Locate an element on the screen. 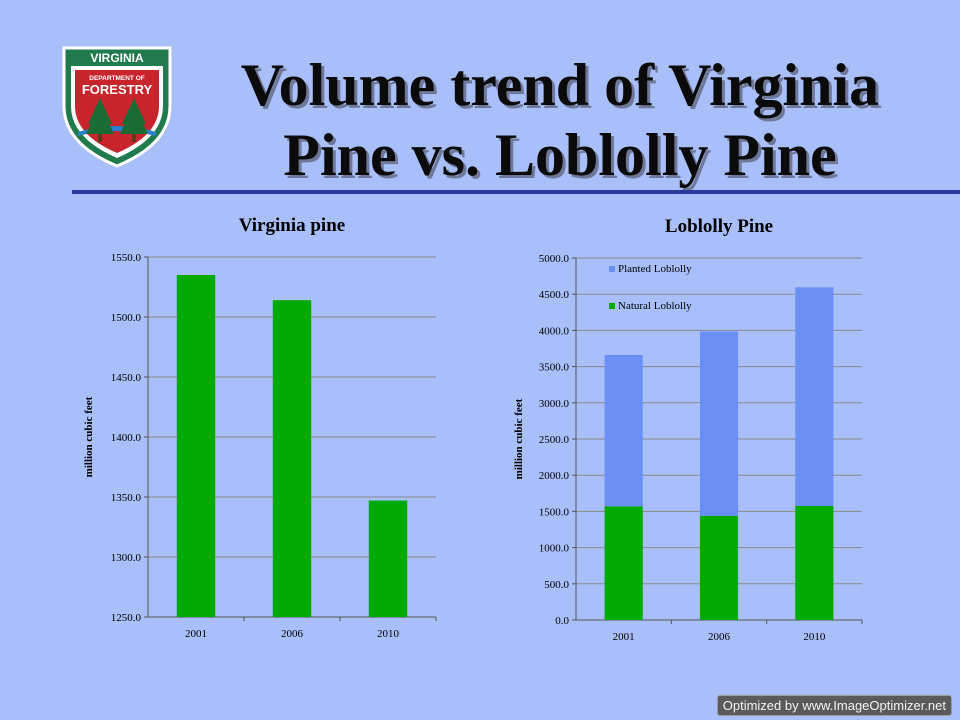 The height and width of the screenshot is (720, 960). legend-label: Natural Loblolly is located at coordinates (655, 306).